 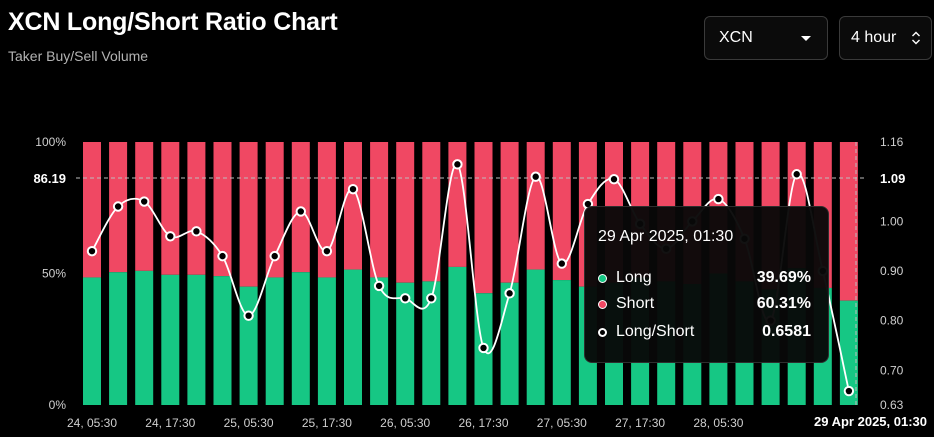 What do you see at coordinates (861, 421) in the screenshot?
I see `crosshair-x-label-bg` at bounding box center [861, 421].